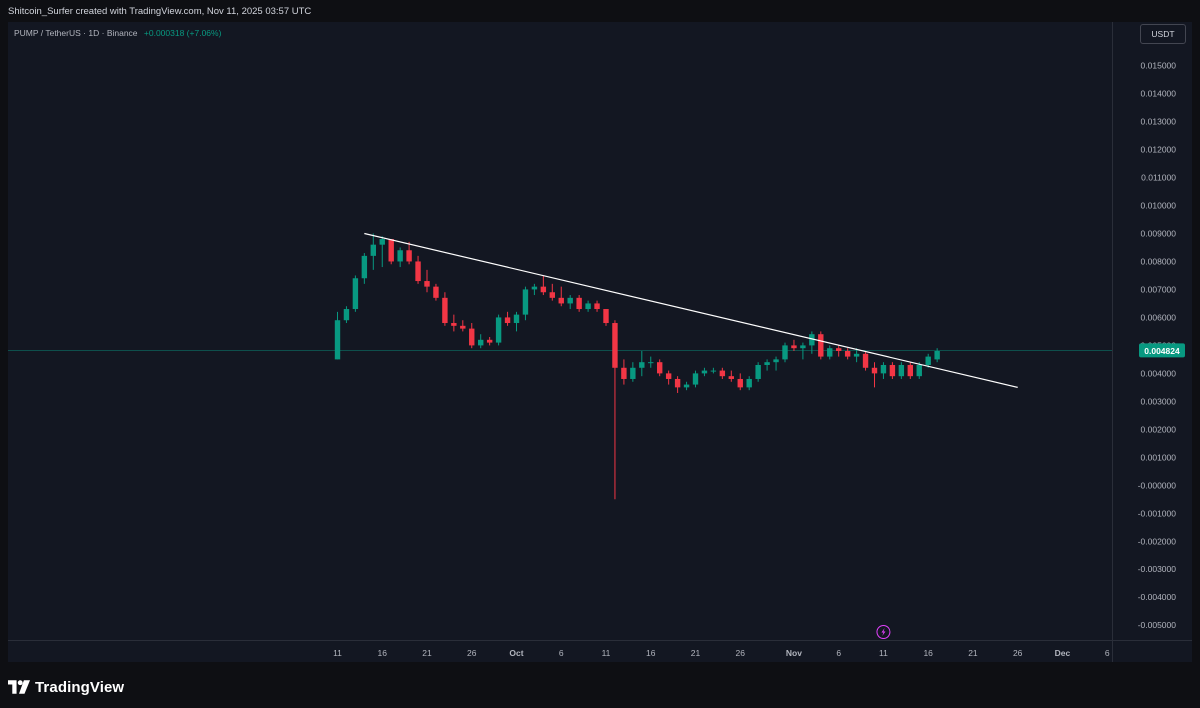 The height and width of the screenshot is (708, 1200). What do you see at coordinates (1063, 653) in the screenshot?
I see `x-tick-label: Dec` at bounding box center [1063, 653].